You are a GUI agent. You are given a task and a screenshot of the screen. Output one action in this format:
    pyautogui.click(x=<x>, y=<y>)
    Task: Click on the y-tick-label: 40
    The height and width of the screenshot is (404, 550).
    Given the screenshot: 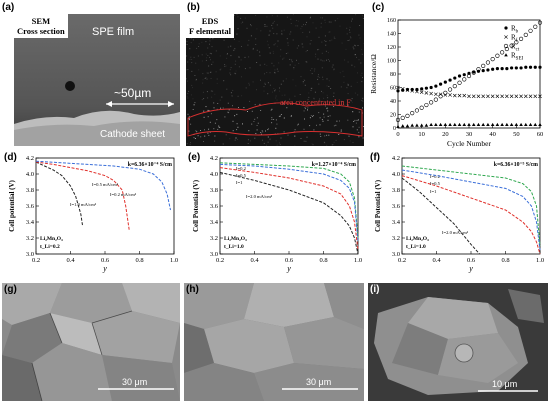 What is the action you would take?
    pyautogui.click(x=393, y=102)
    